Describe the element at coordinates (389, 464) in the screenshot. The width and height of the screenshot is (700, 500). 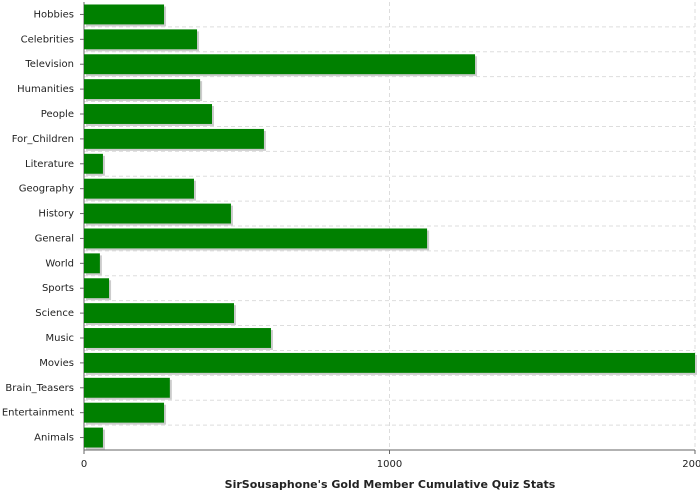
I see `x-tick-label: 1000` at that location.